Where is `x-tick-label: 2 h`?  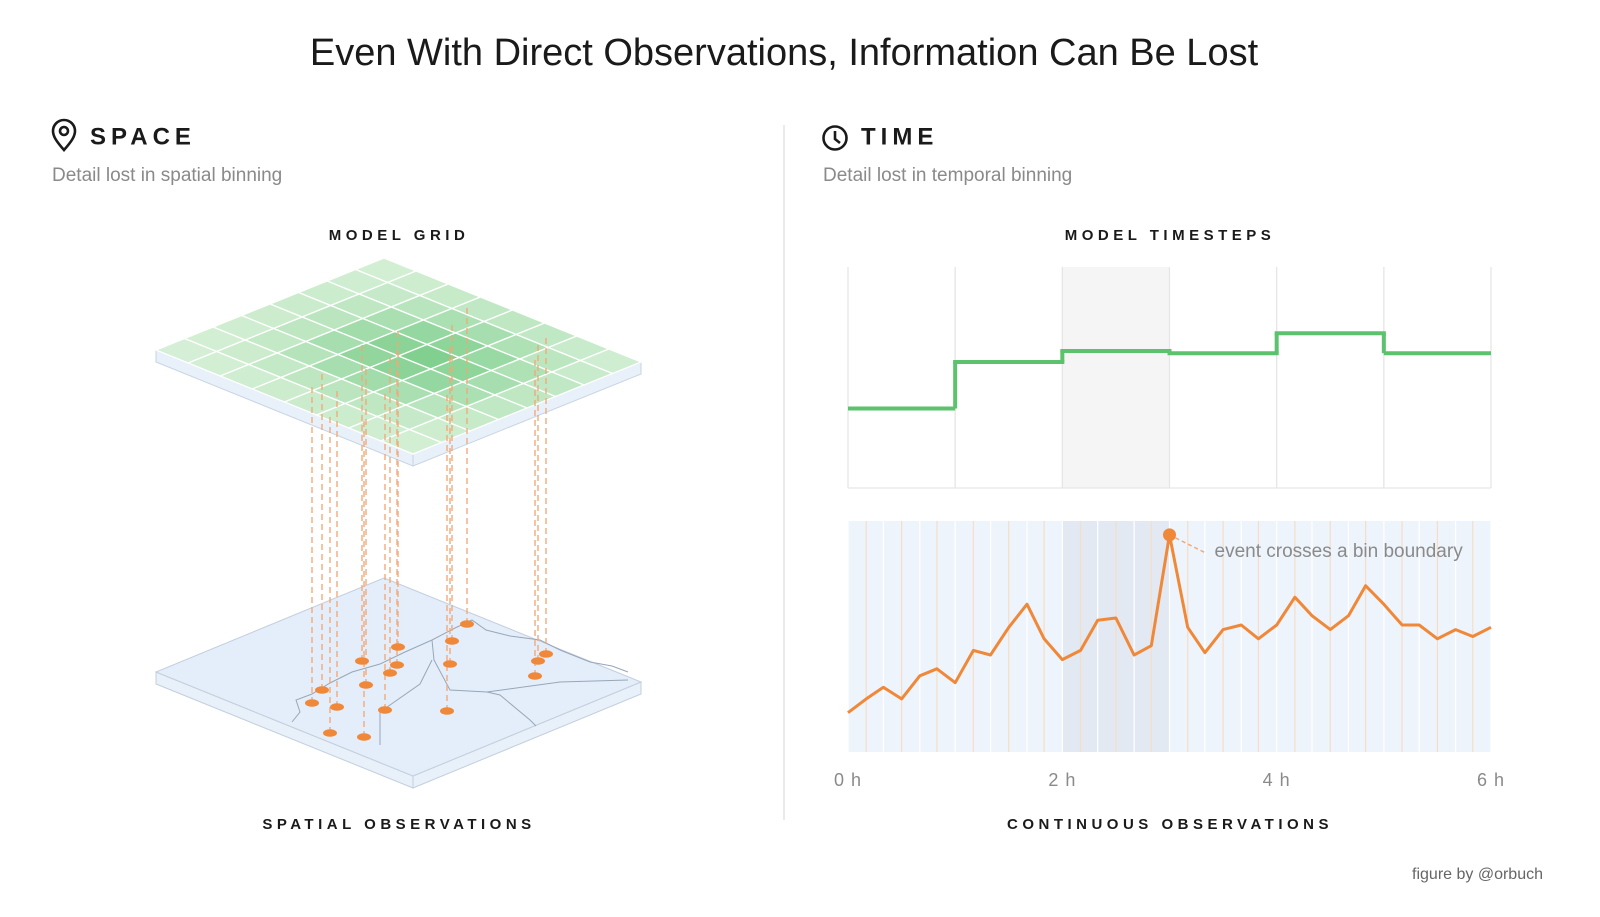
x-tick-label: 2 h is located at coordinates (1062, 780).